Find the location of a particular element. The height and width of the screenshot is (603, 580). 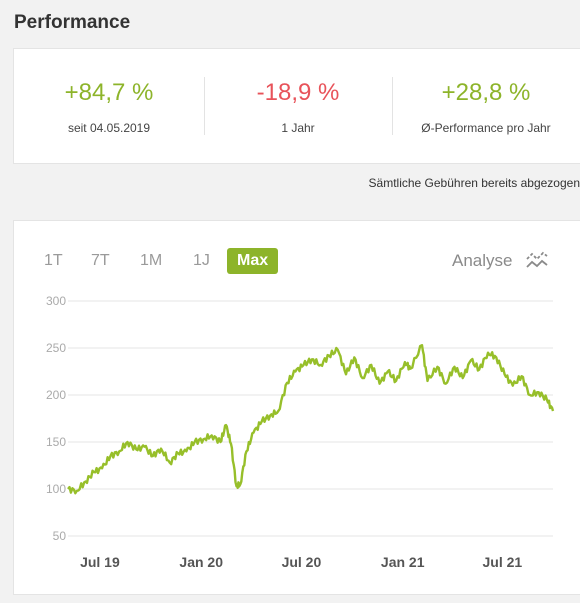

stat-avg-per-year: +28,8 % Ø-Performance pro Jahr is located at coordinates (486, 106).